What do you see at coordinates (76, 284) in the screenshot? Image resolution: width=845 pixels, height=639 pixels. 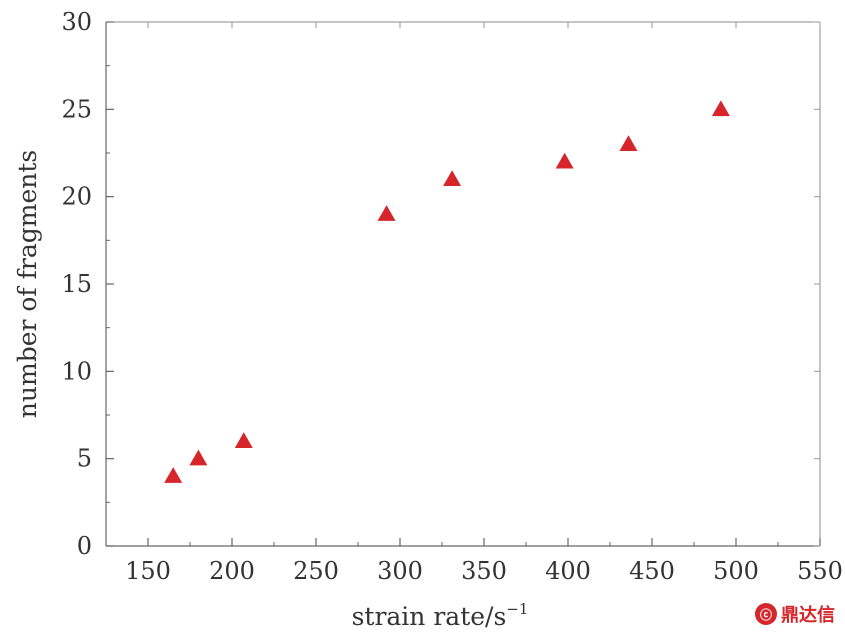 I see `y-tick-label: 15` at bounding box center [76, 284].